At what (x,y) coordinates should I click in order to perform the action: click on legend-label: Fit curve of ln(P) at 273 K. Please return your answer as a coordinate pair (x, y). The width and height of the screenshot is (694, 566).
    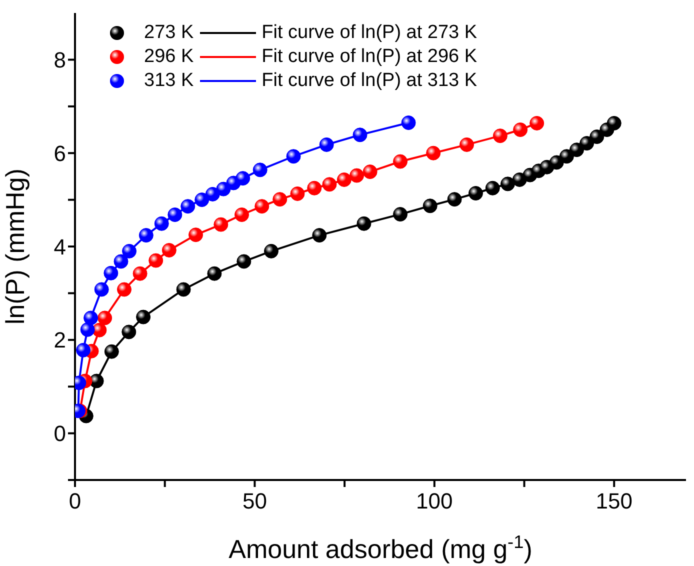
    Looking at the image, I should click on (370, 33).